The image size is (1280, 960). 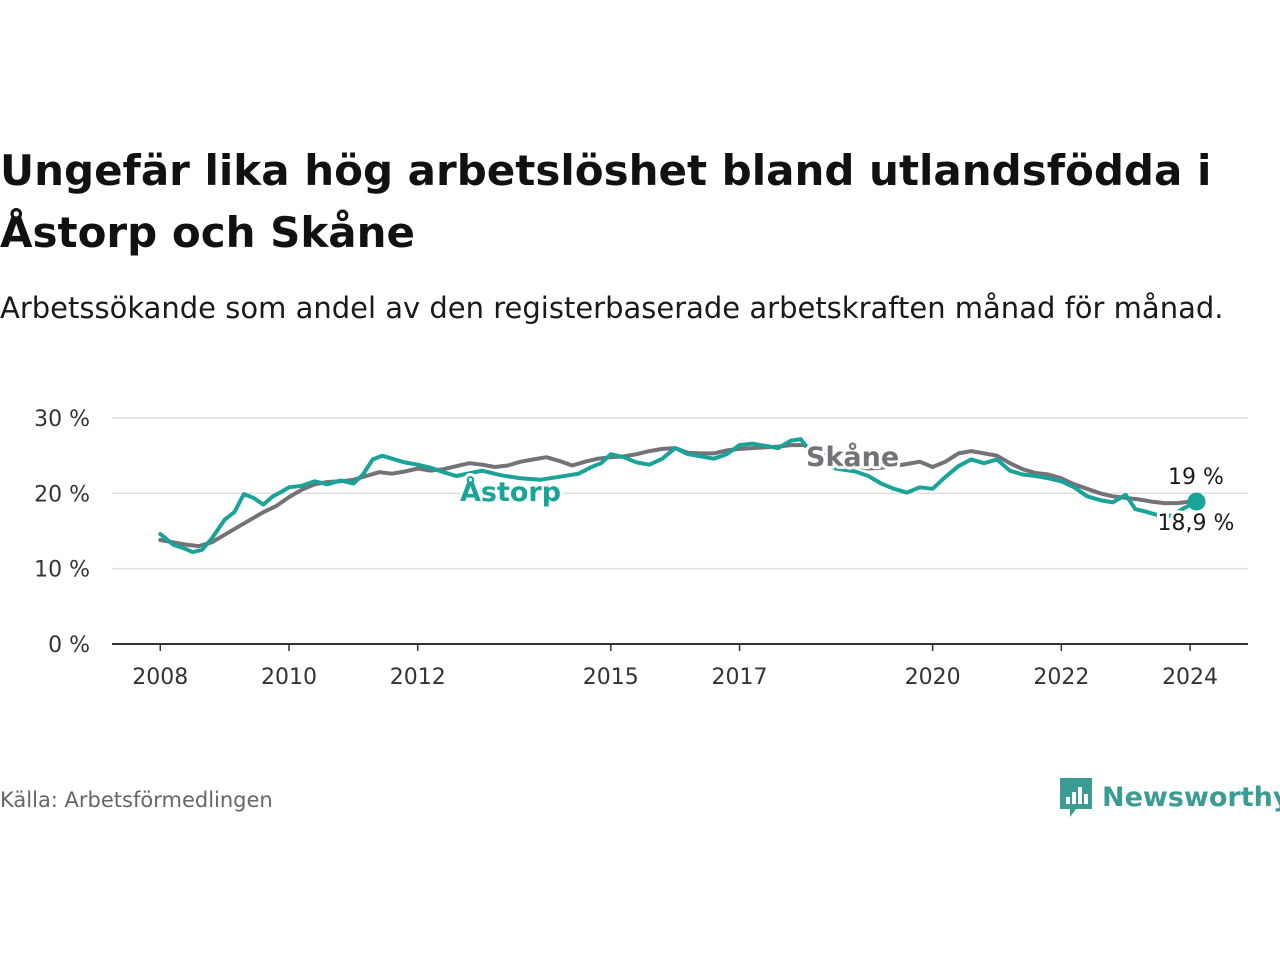 I want to click on x-tick-label: 2022, so click(x=1061, y=677).